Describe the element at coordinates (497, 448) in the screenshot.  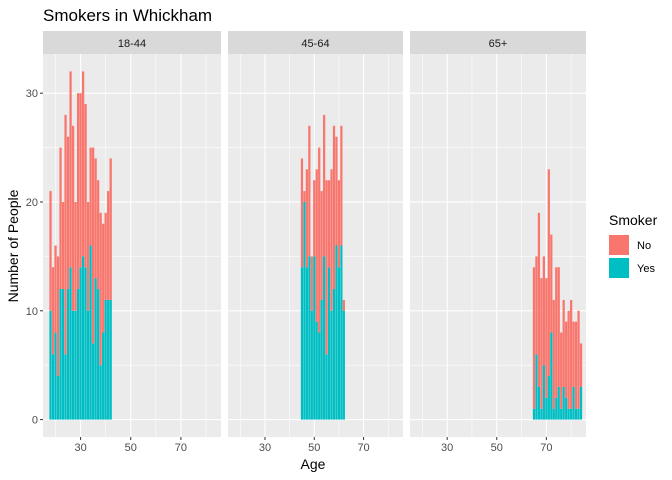
I see `x-tick-label: 50` at that location.